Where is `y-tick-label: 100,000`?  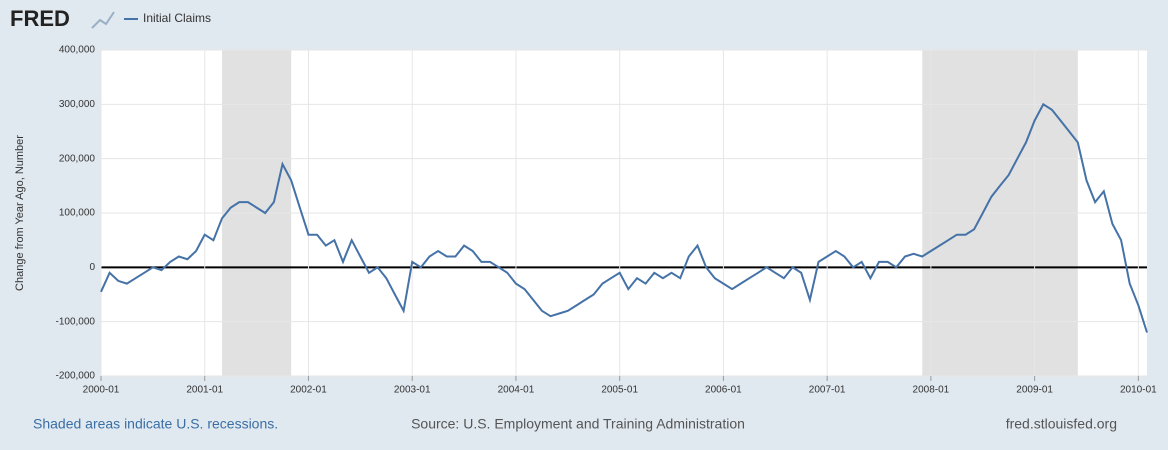
y-tick-label: 100,000 is located at coordinates (77, 213).